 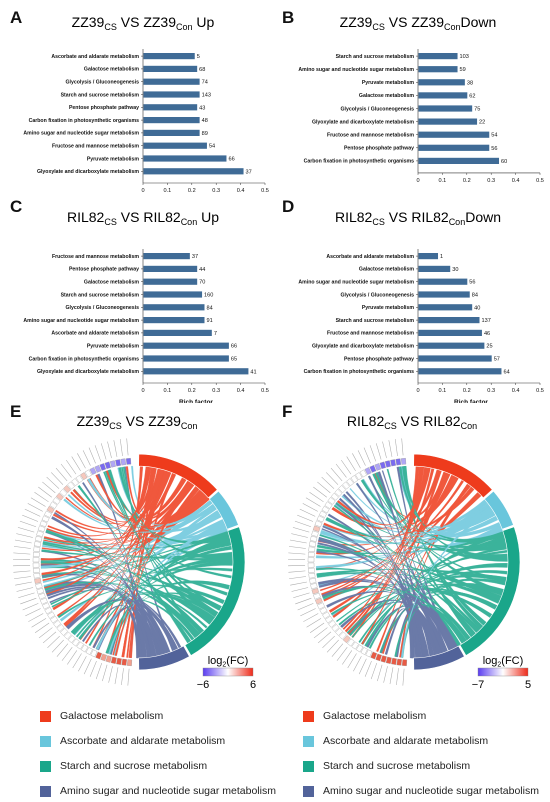 What do you see at coordinates (477, 308) in the screenshot?
I see `value-label: 40` at bounding box center [477, 308].